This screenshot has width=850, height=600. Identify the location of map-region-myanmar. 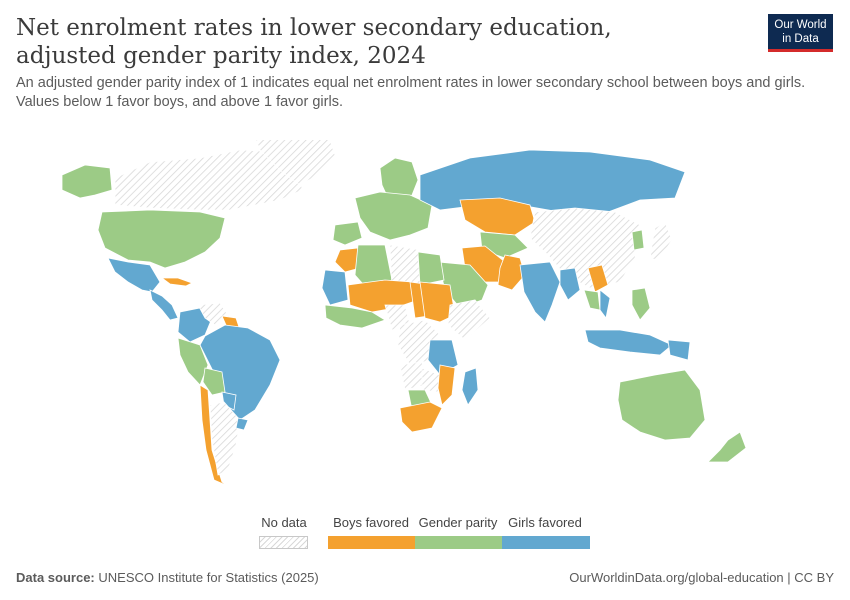
(570, 284).